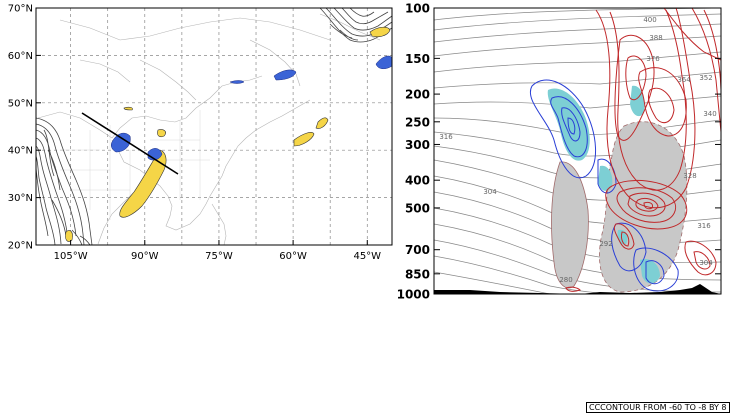 This screenshot has height=413, width=730. Describe the element at coordinates (649, 20) in the screenshot. I see `theta-contour-label: 400` at that location.